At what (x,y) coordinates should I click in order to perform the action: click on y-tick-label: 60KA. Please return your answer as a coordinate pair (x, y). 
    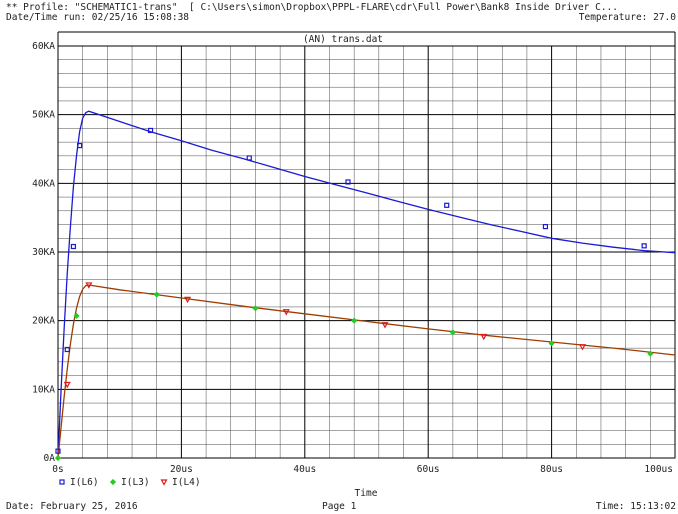
    Looking at the image, I should click on (43, 46).